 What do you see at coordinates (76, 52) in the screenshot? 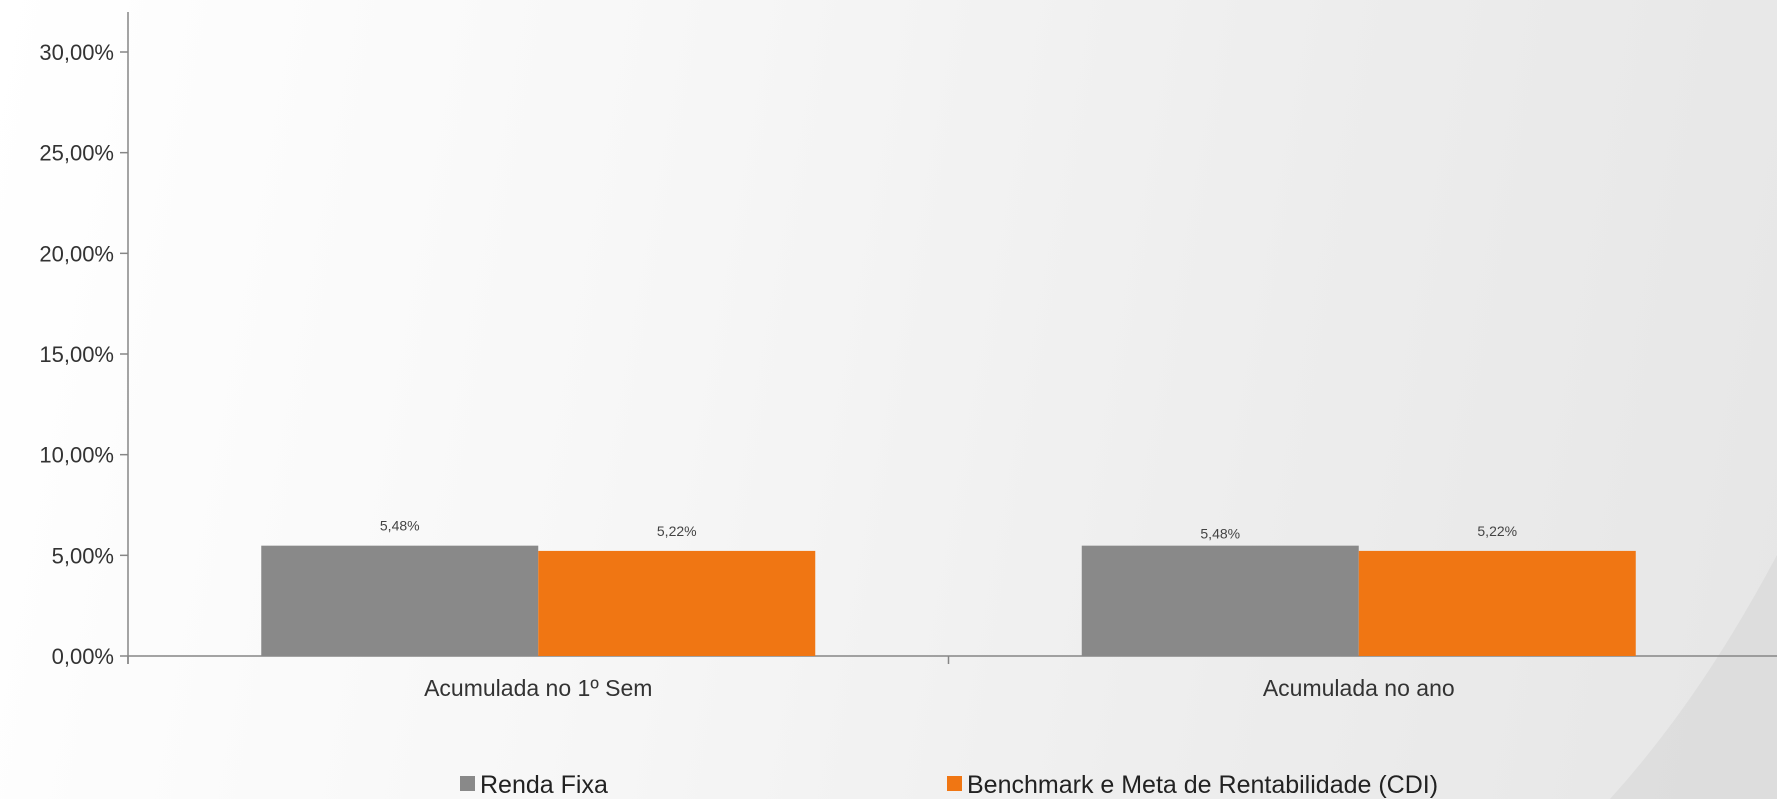
I see `y-tick-label: 30,00%` at bounding box center [76, 52].